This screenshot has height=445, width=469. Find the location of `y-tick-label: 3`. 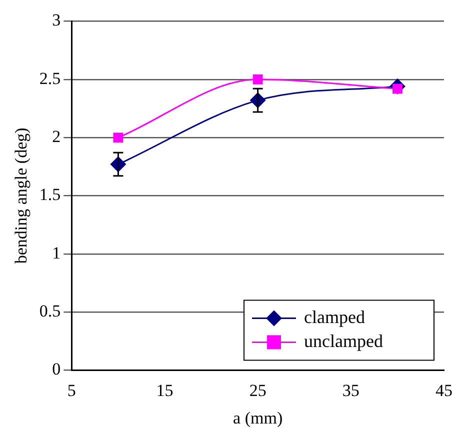

y-tick-label: 3 is located at coordinates (56, 20).